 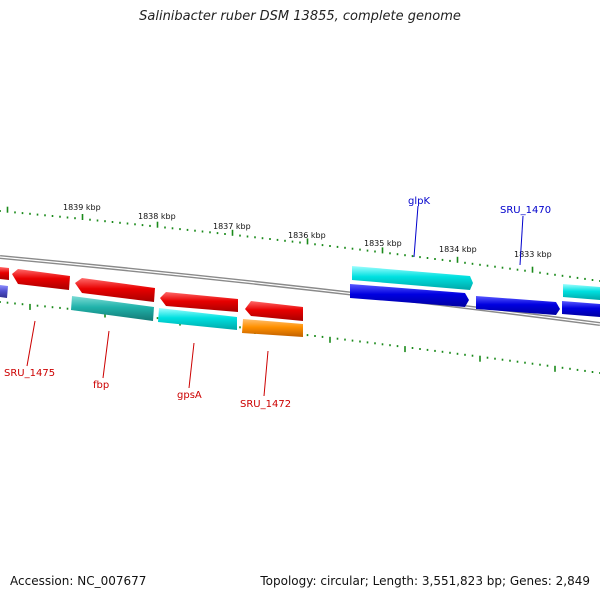 What do you see at coordinates (300, 244) in the screenshot?
I see `tick-ring-outer` at bounding box center [300, 244].